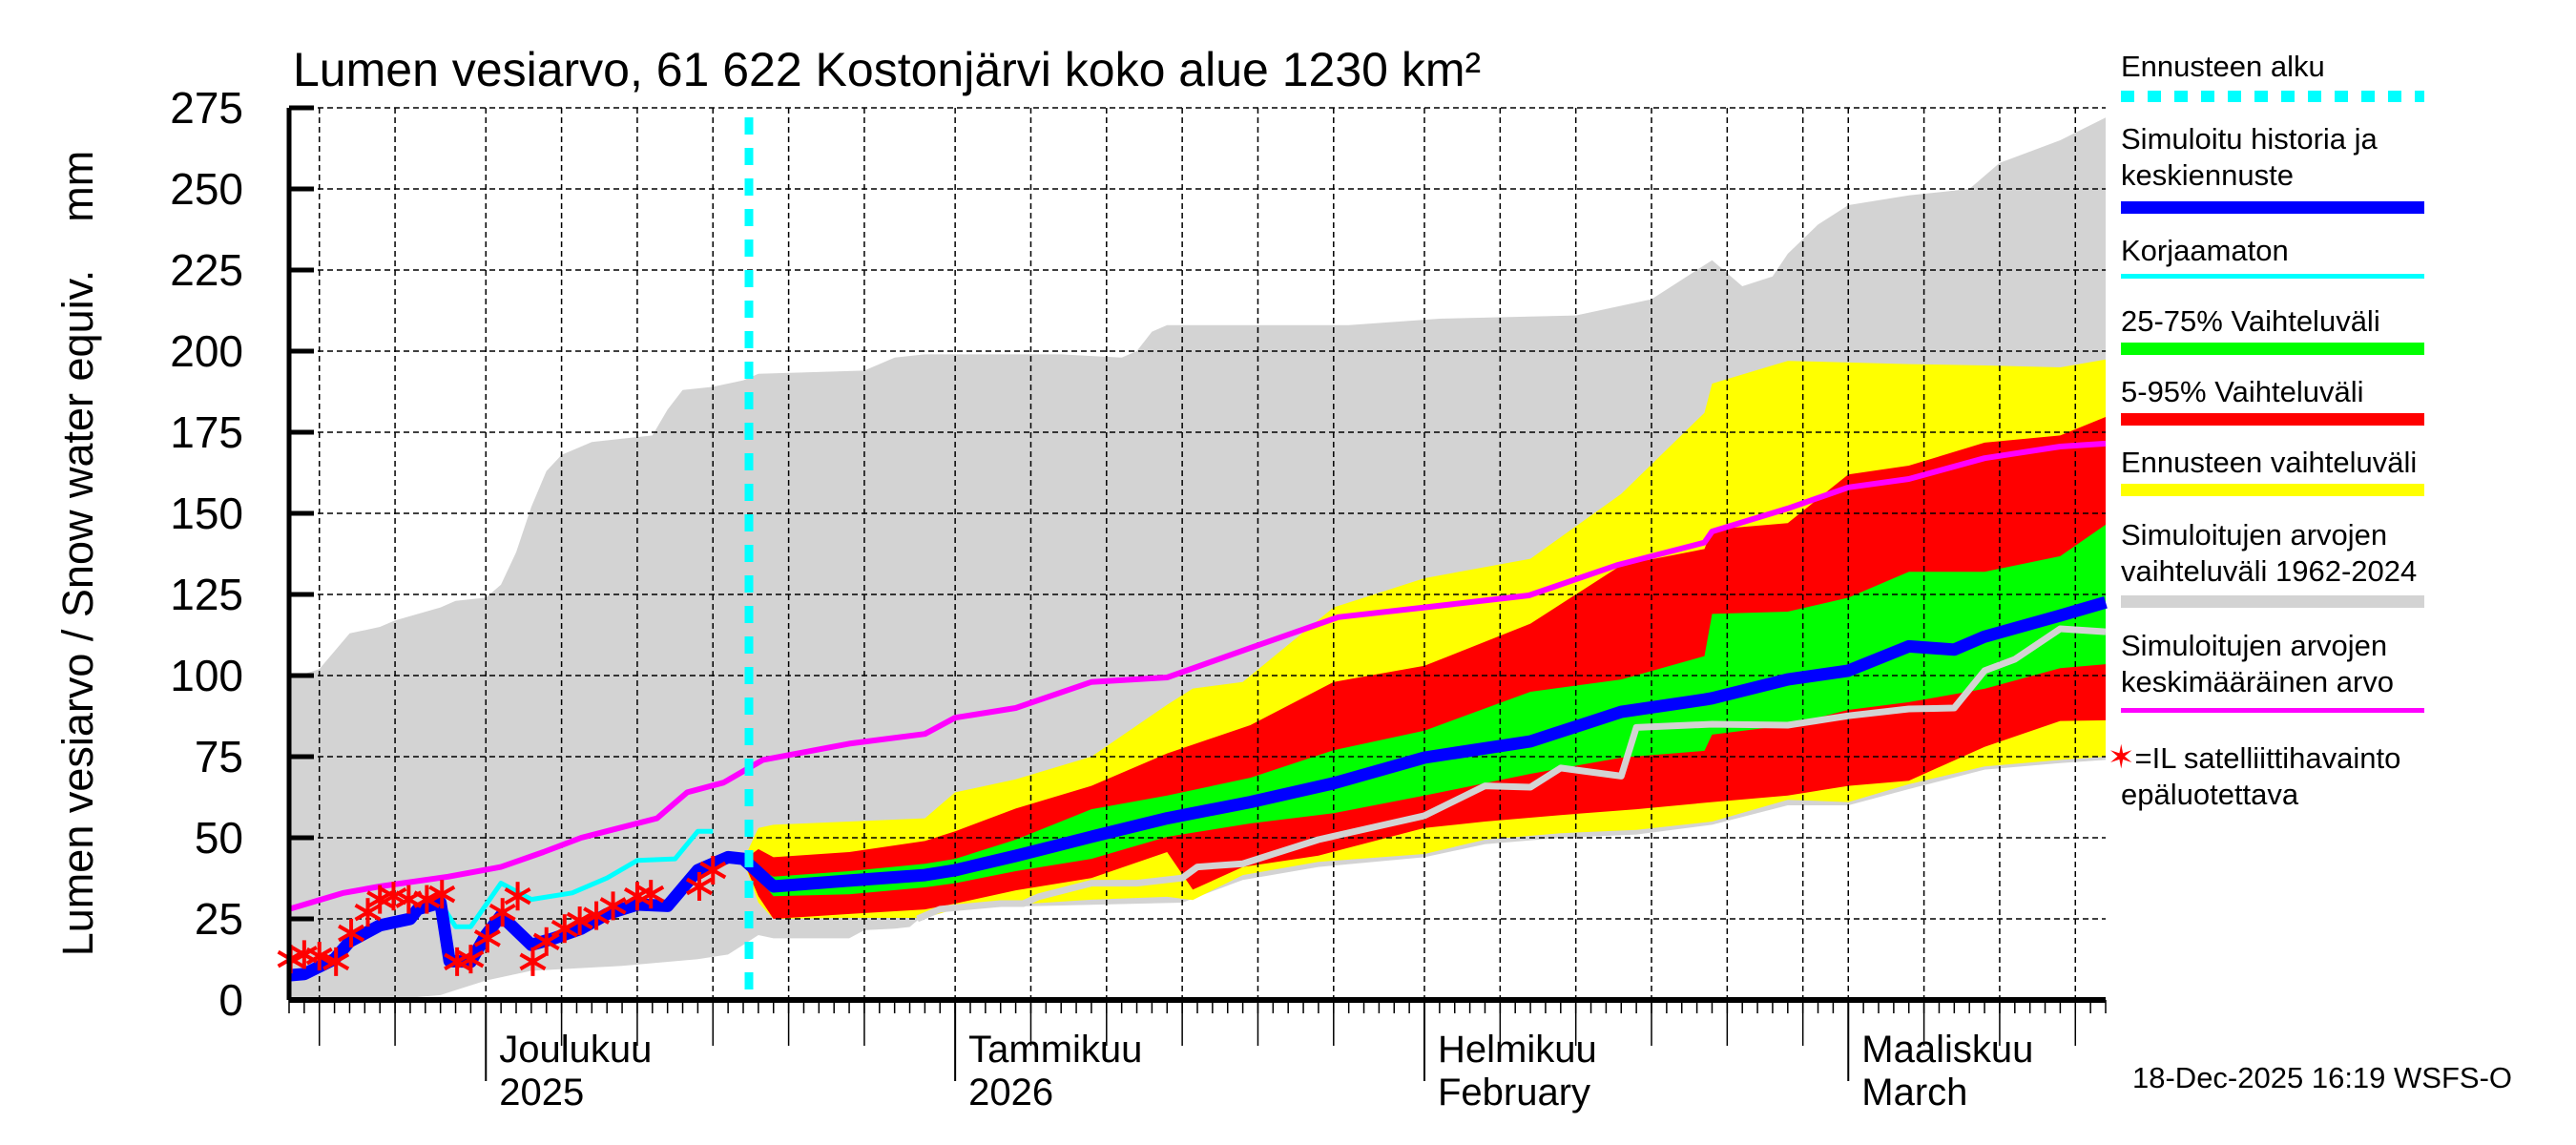 The image size is (2576, 1145). What do you see at coordinates (206, 594) in the screenshot?
I see `y-tick-label: 125` at bounding box center [206, 594].